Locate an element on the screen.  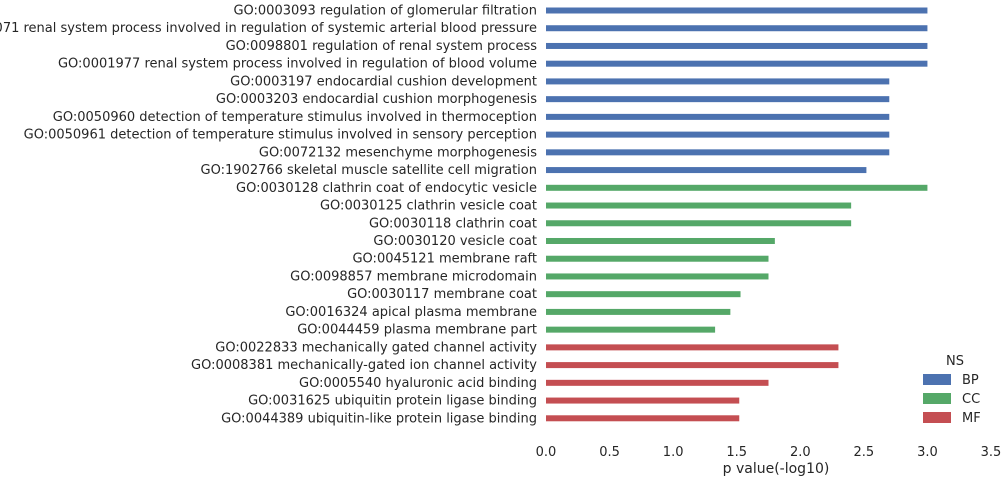
legend-label: BP is located at coordinates (970, 380).